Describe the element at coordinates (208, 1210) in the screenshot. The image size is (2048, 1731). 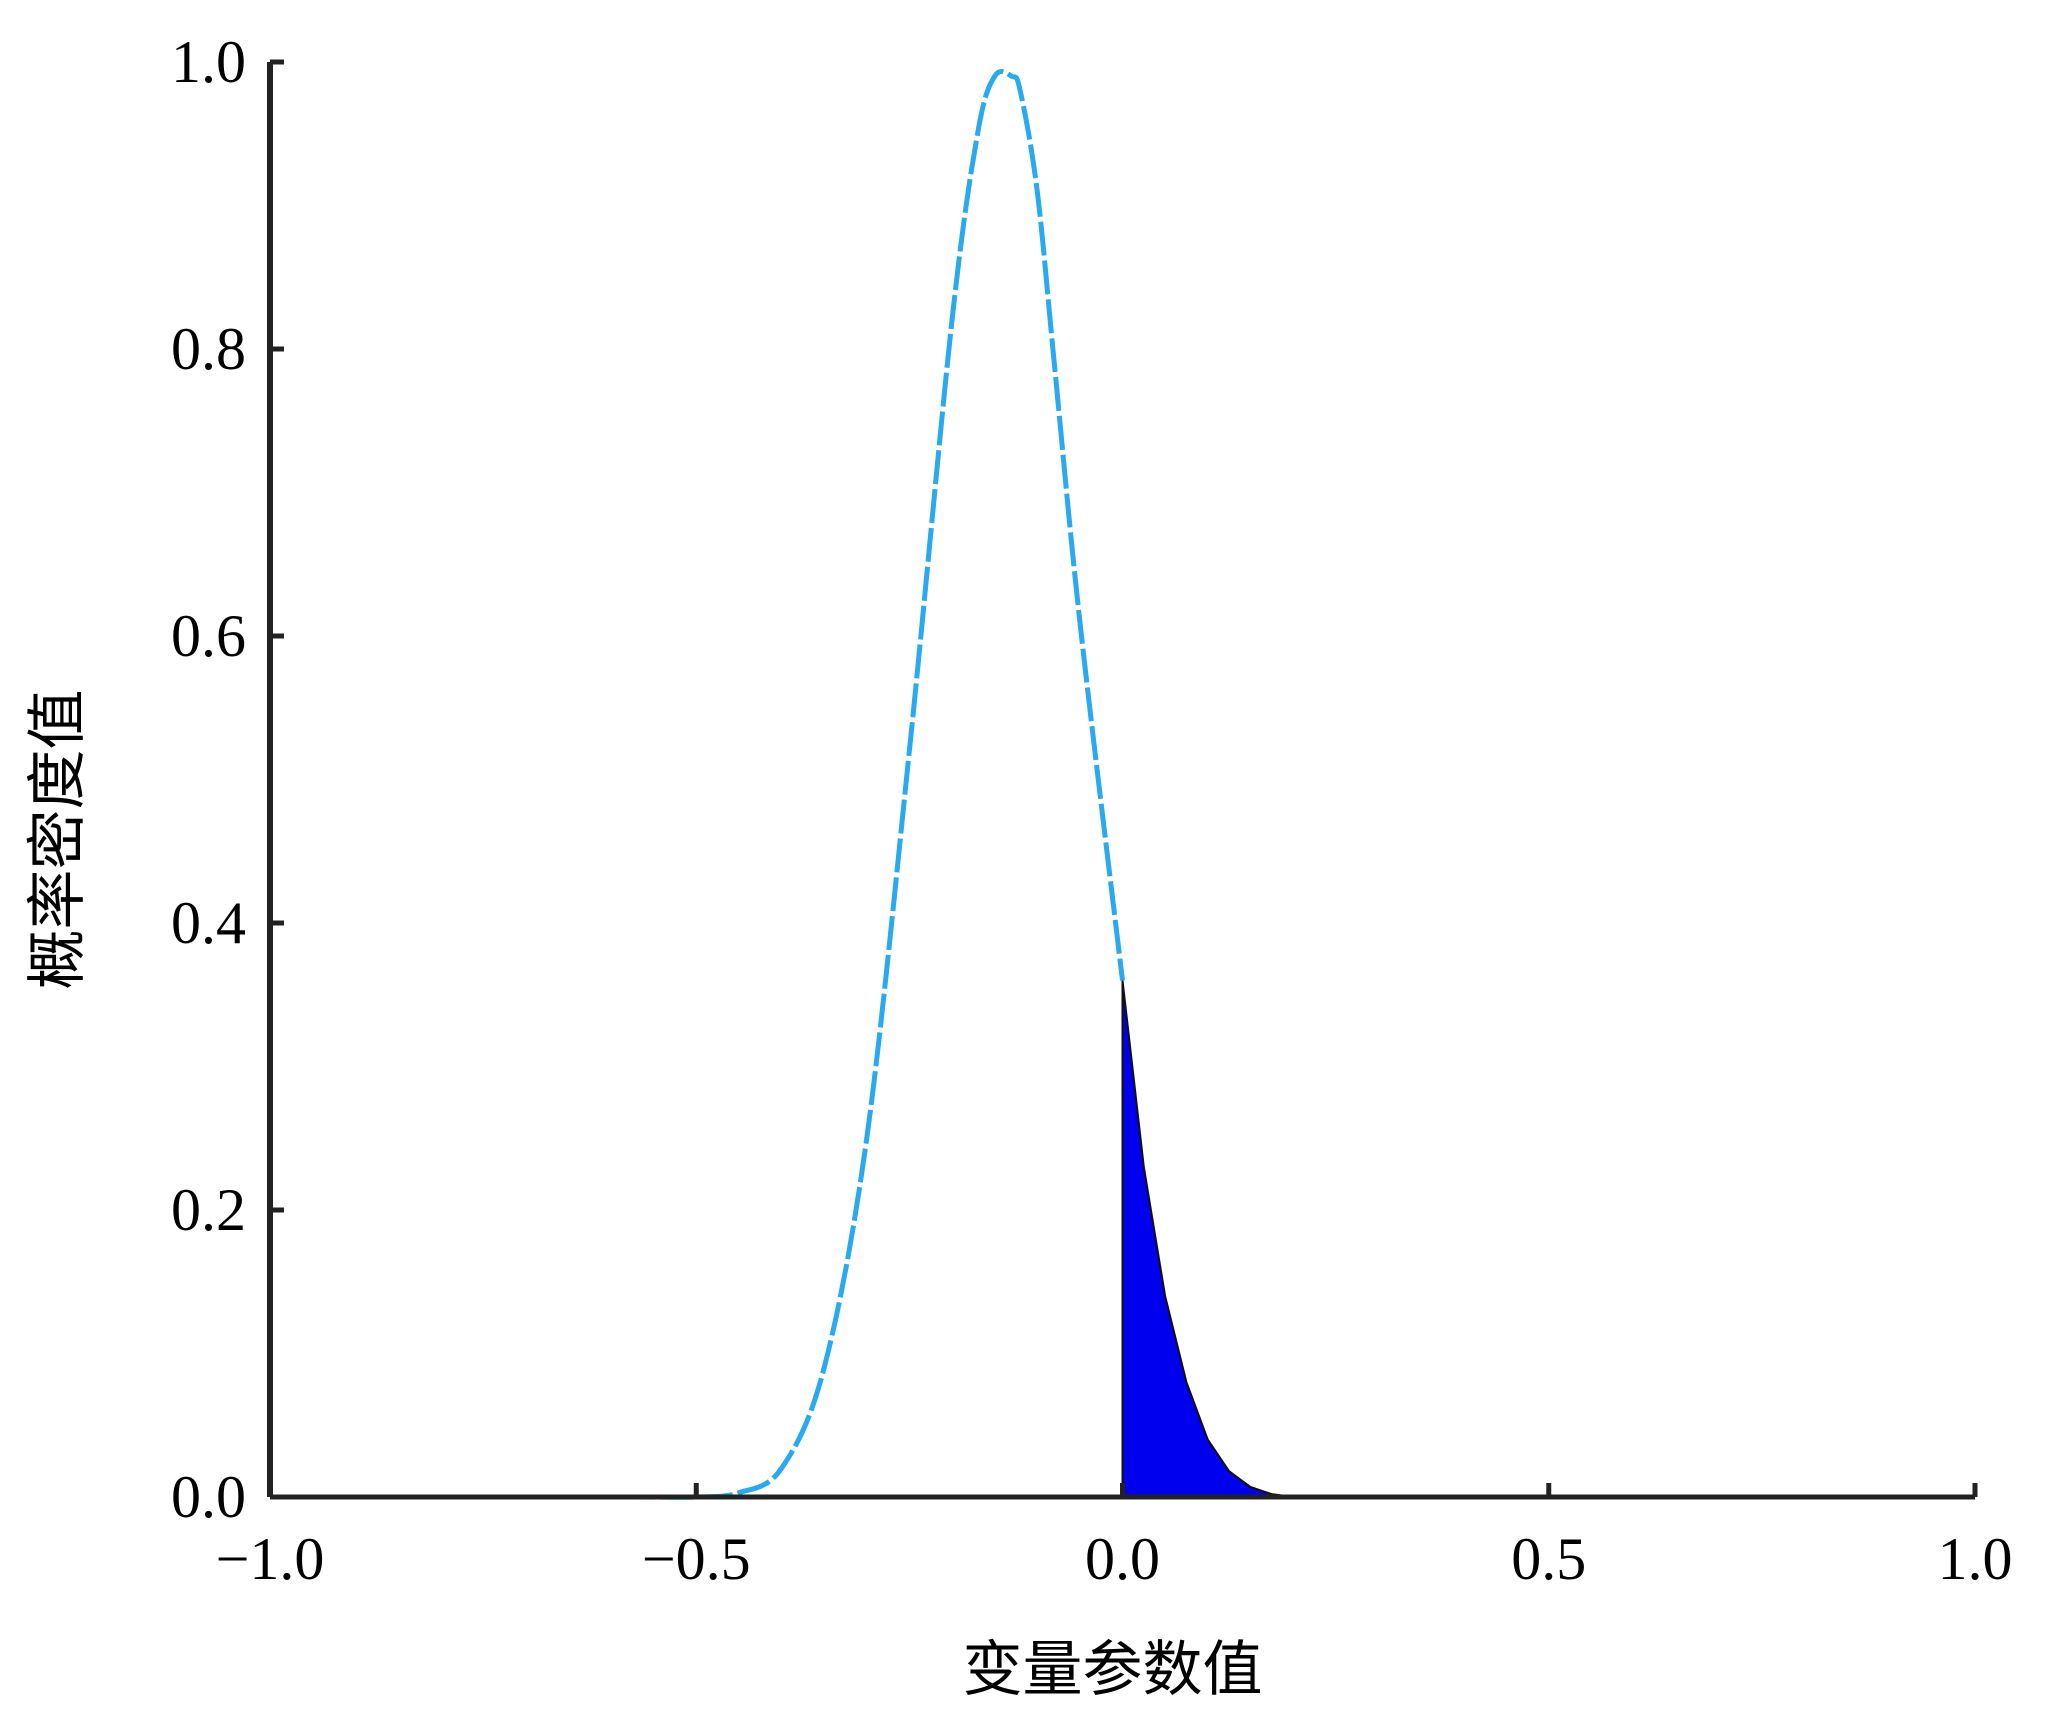
I see `y-tick-label: 0.2` at that location.